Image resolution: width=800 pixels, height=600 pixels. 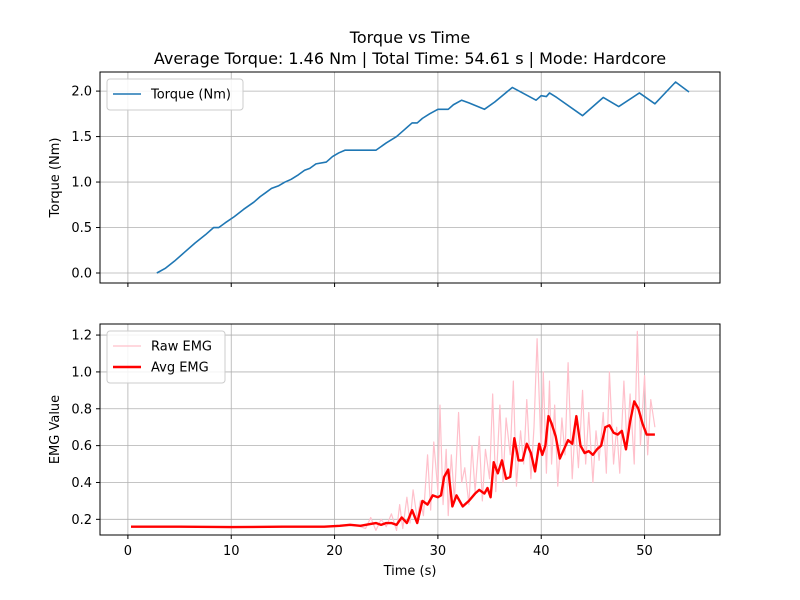 I want to click on emg-xtick-label-5: 50, so click(x=644, y=551).